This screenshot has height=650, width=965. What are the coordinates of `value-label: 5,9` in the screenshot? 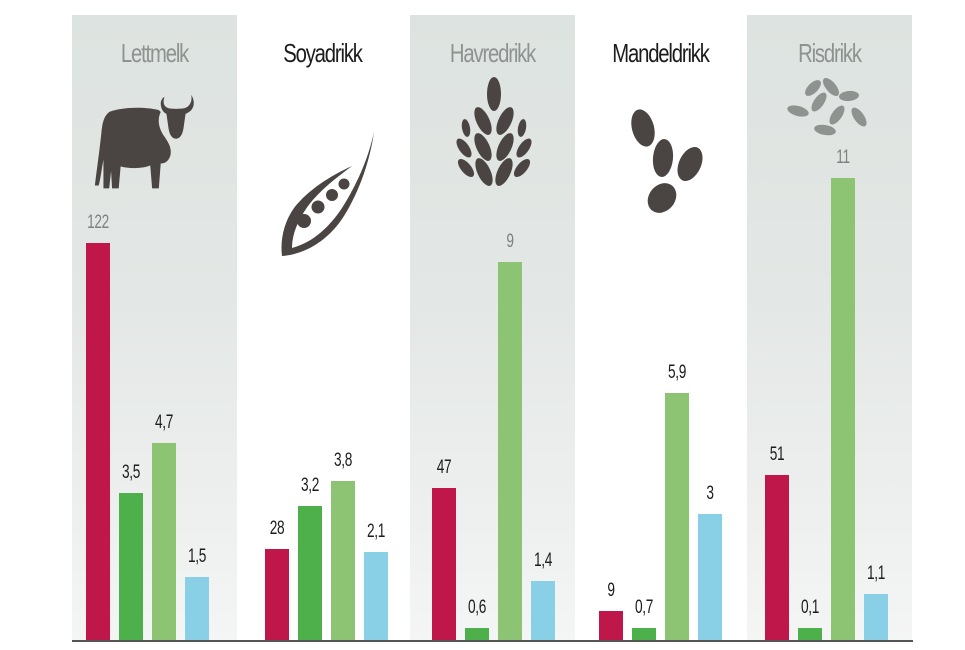 It's located at (677, 372).